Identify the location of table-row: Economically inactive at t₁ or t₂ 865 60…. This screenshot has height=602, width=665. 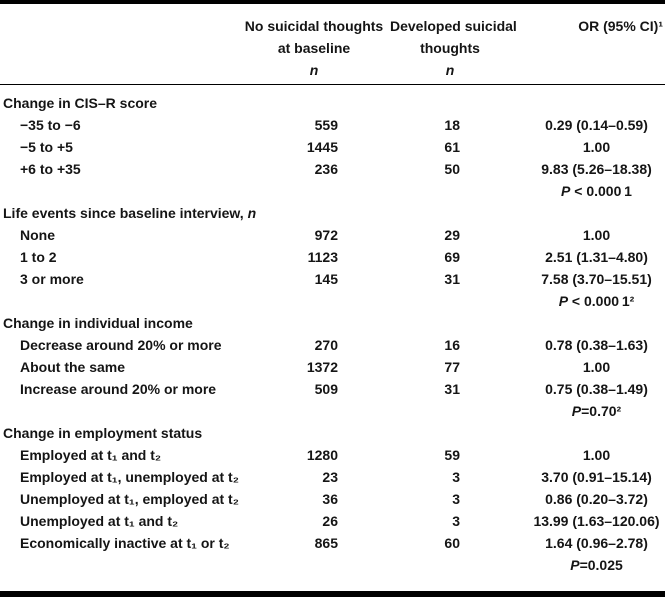
(332, 543).